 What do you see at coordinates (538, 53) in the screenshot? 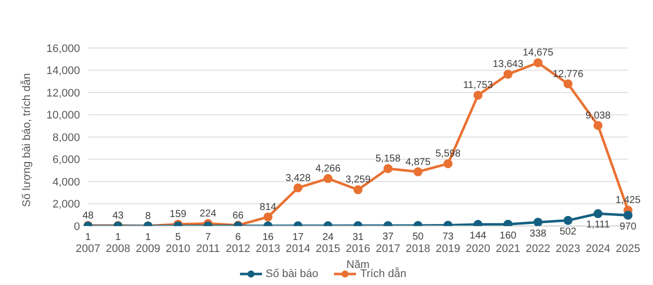
I see `data-label: 14,675` at bounding box center [538, 53].